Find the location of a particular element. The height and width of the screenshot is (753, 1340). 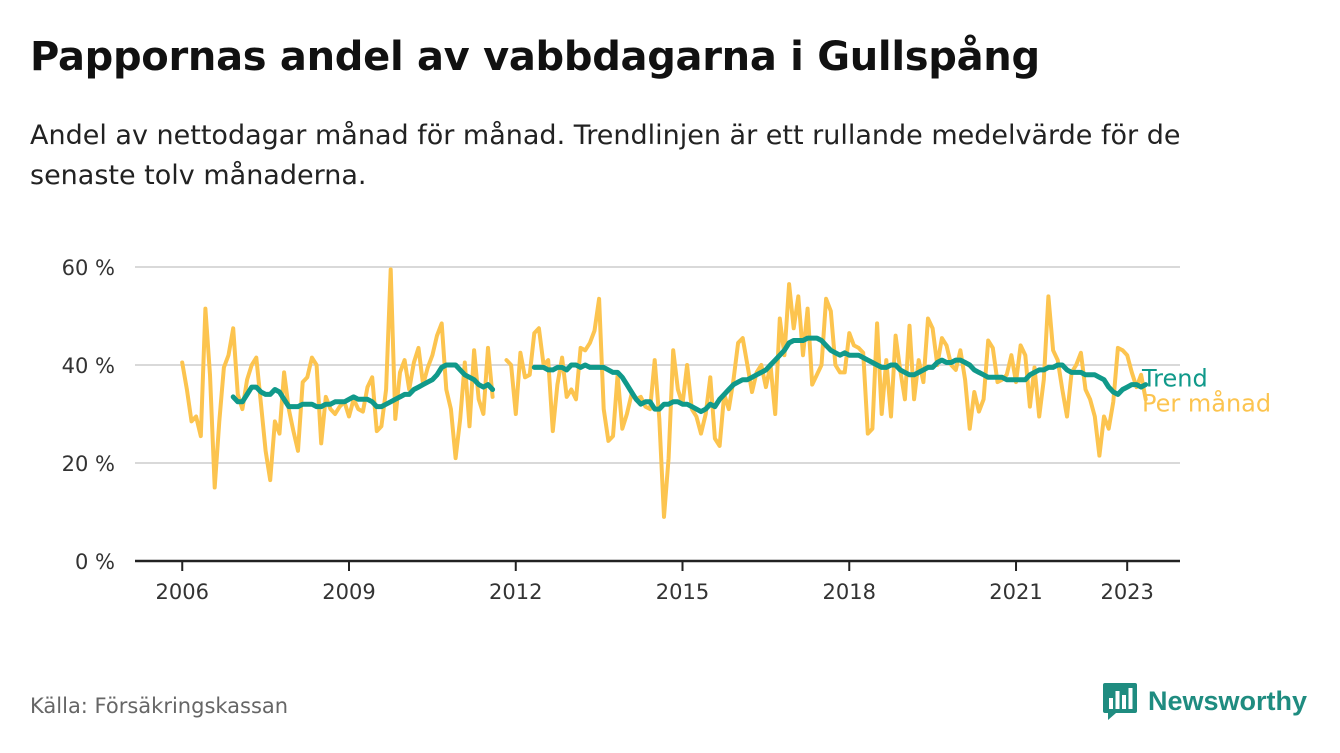

x-axis: 2006 2009 2012 2015 2018 2021 2023 is located at coordinates (657, 581).